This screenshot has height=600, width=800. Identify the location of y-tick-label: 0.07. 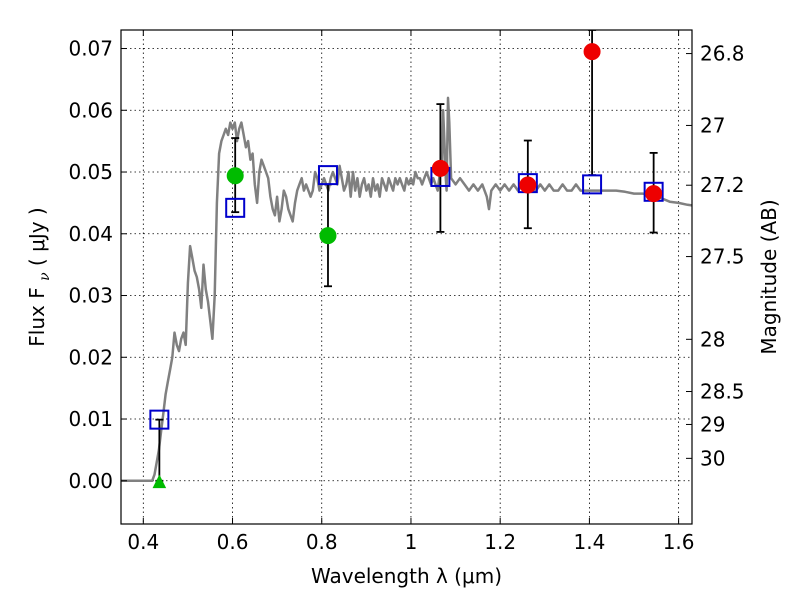
(90, 49).